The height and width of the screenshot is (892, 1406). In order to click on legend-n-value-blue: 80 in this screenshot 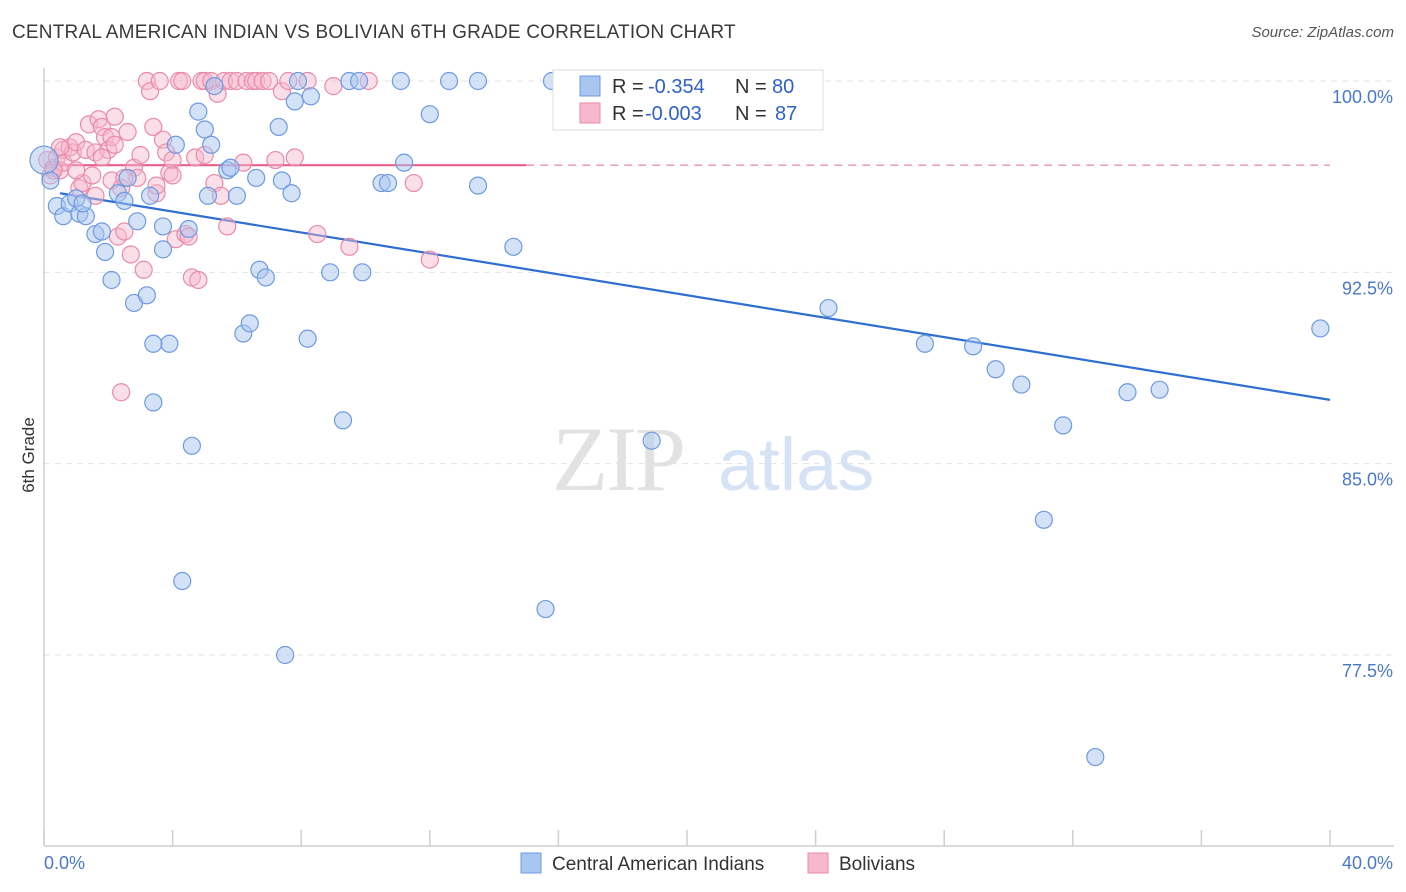, I will do `click(783, 87)`.